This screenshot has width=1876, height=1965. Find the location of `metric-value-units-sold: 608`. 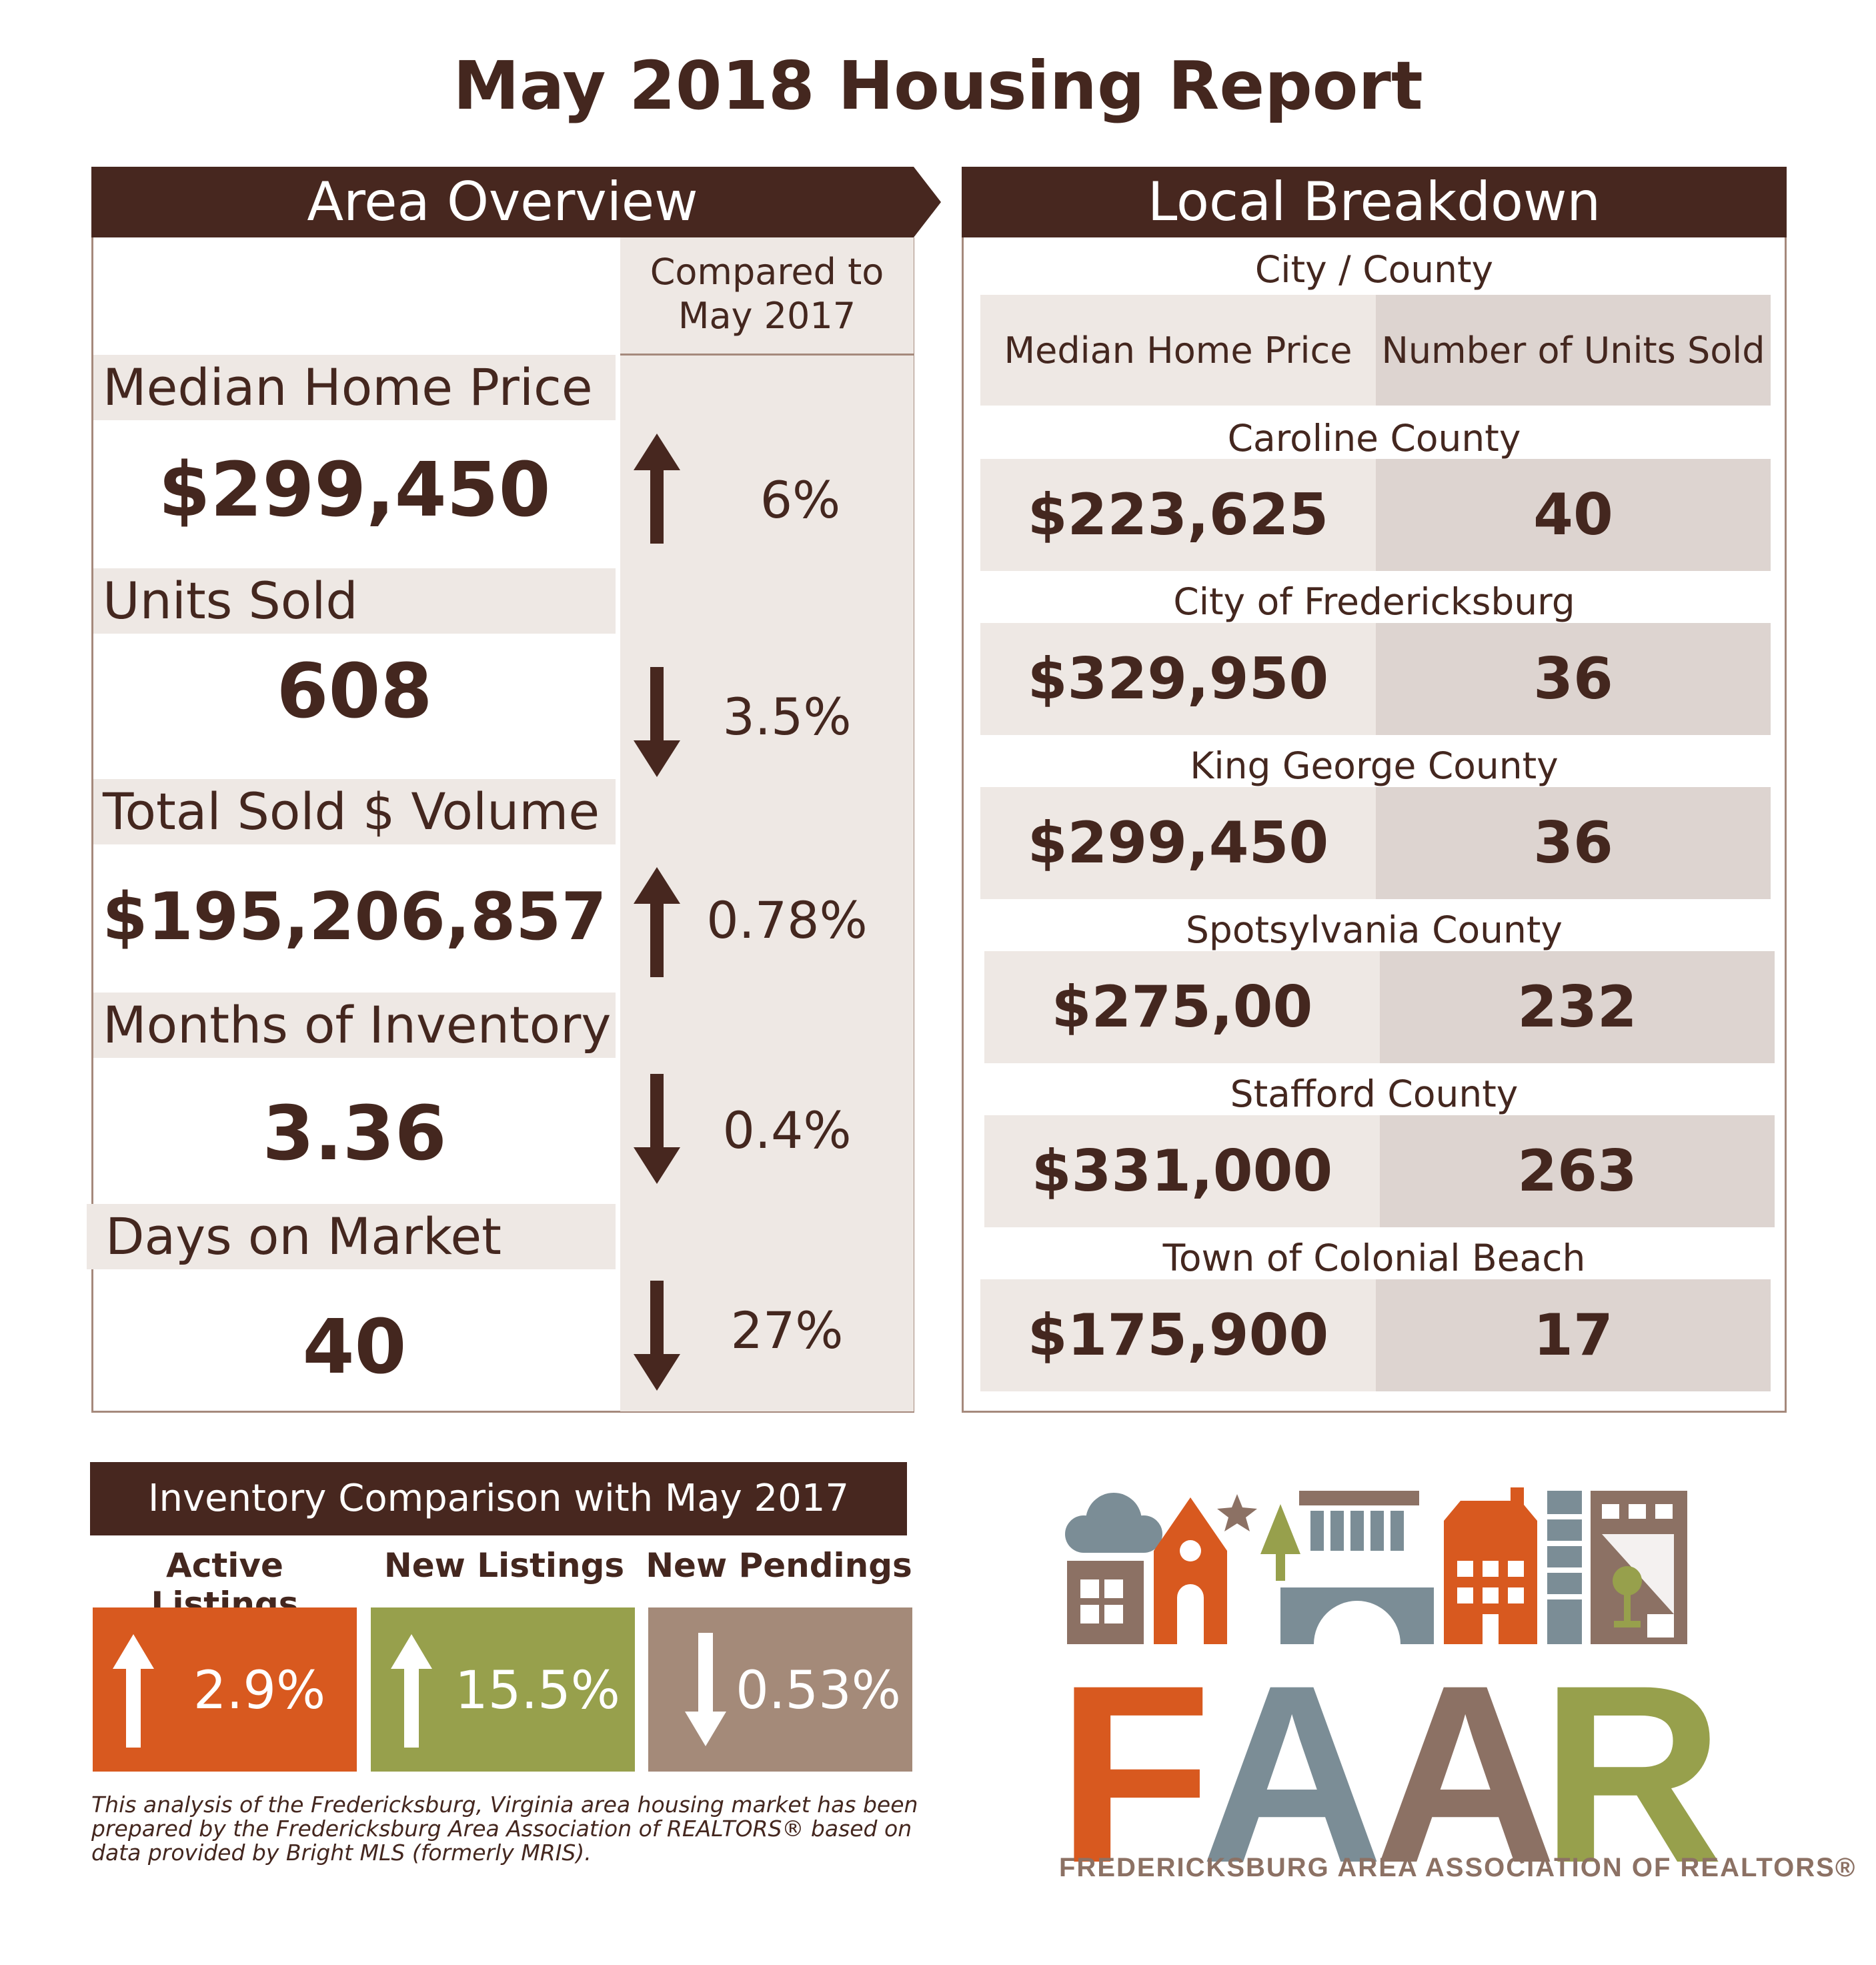

metric-value-units-sold: 608 is located at coordinates (354, 691).